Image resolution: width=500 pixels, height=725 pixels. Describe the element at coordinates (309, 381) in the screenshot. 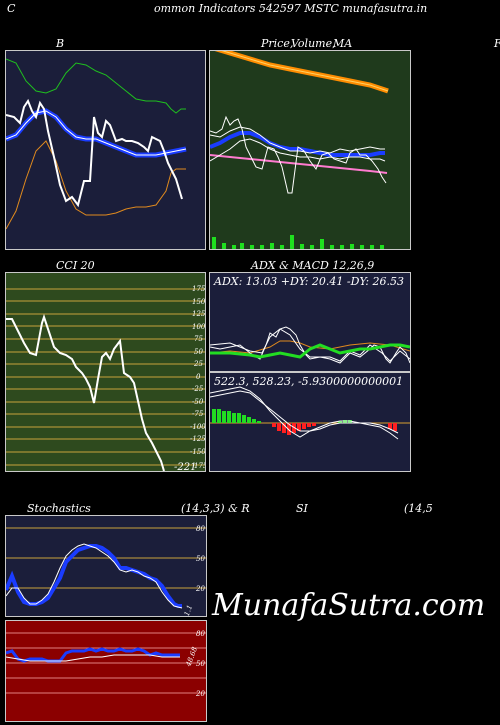

I see `macd-readout: 522.3, 528.23, -5.9300000000001` at that location.